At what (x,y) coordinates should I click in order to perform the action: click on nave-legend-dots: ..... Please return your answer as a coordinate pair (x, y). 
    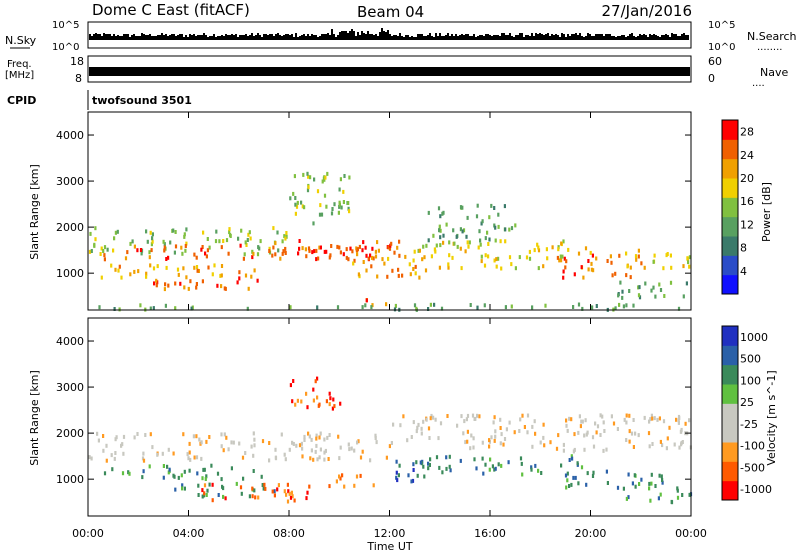
    Looking at the image, I should click on (758, 83).